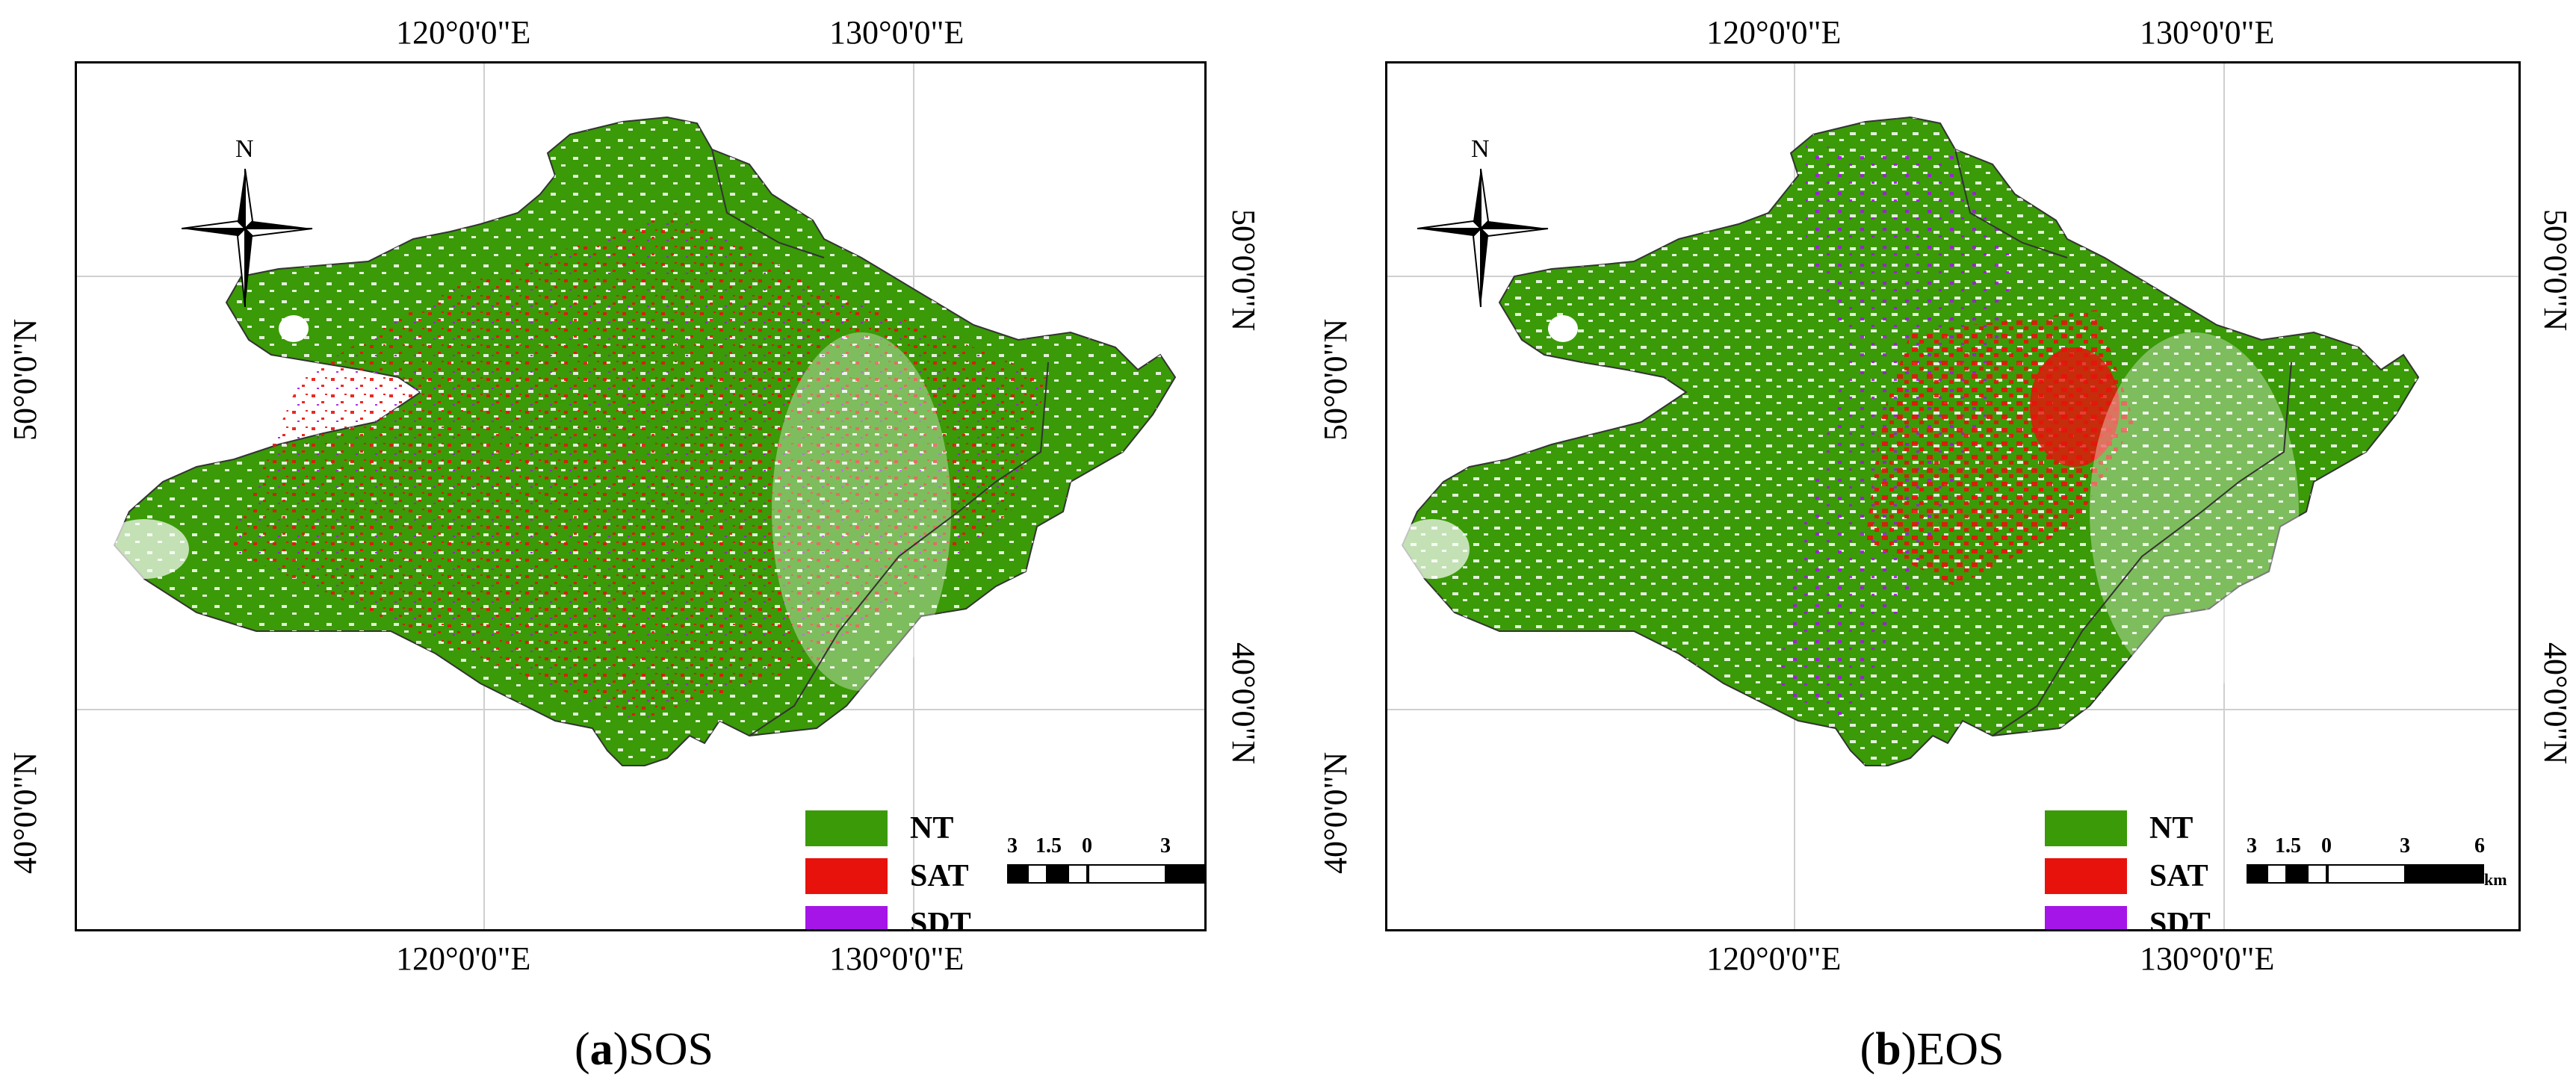 Image resolution: width=2576 pixels, height=1092 pixels. Describe the element at coordinates (1932, 1049) in the screenshot. I see `panel-caption-b: (b)EOS` at that location.